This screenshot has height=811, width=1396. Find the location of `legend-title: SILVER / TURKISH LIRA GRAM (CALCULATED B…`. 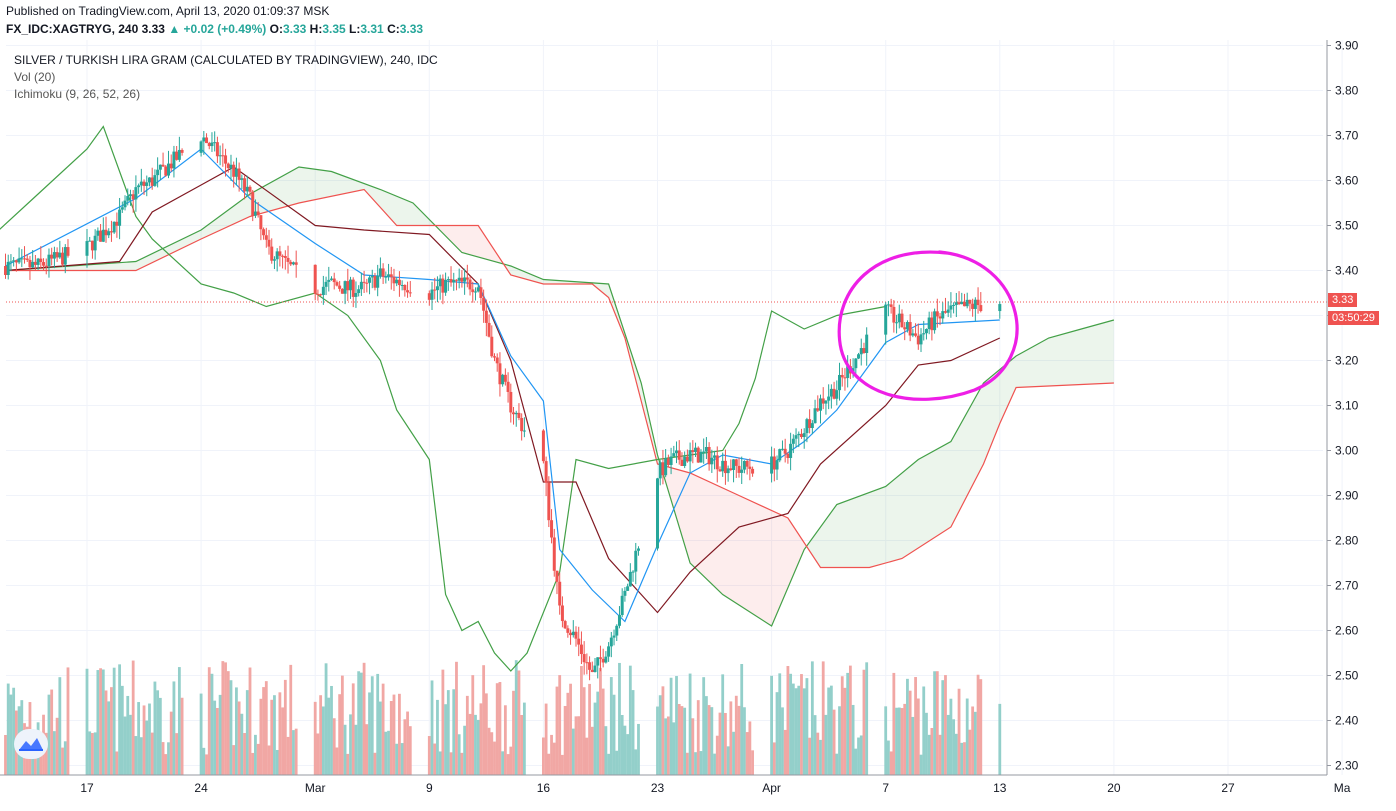

legend-title: SILVER / TURKISH LIRA GRAM (CALCULATED B… is located at coordinates (226, 60).